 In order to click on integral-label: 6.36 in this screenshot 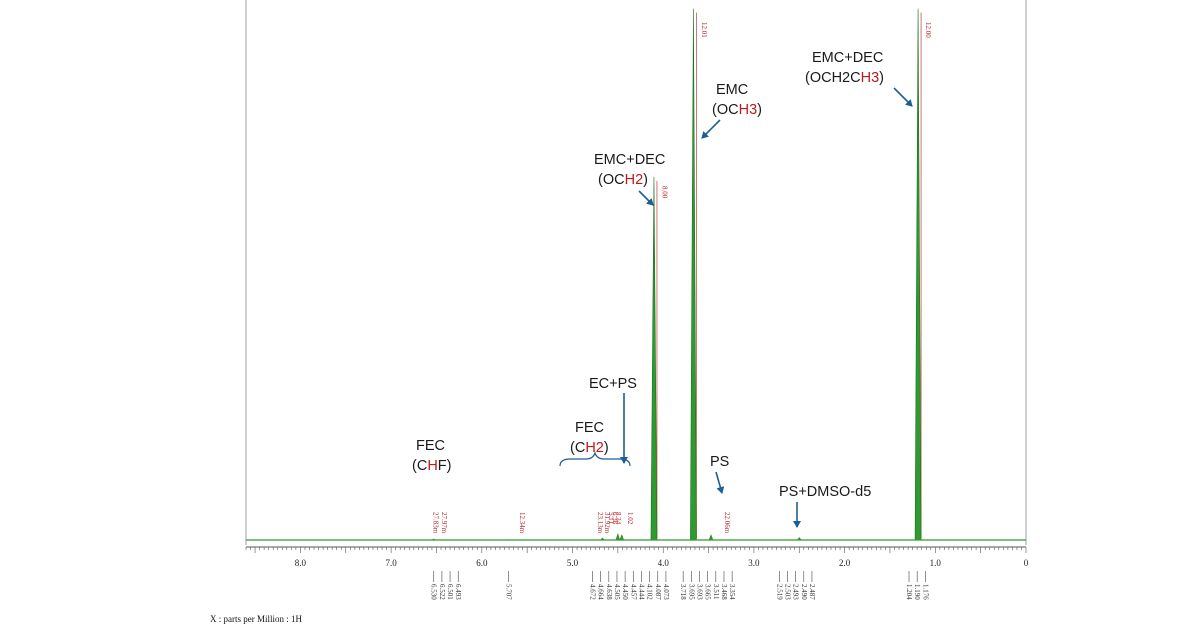, I will do `click(614, 518)`.